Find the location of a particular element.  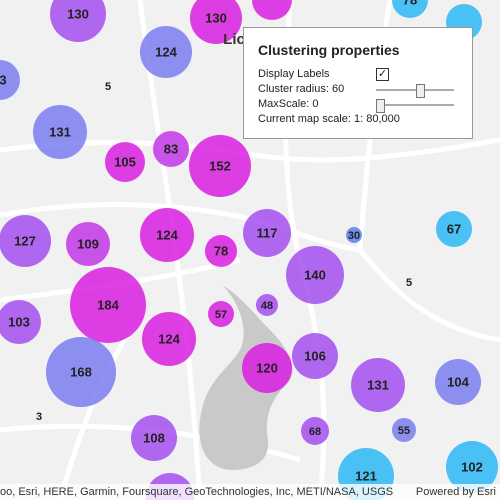

cluster-label: 106 is located at coordinates (315, 355).